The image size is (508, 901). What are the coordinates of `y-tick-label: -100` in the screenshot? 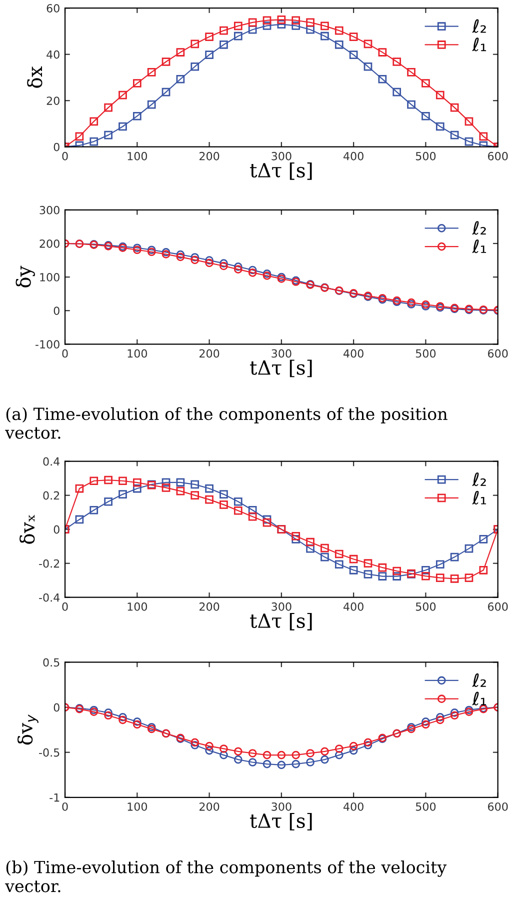 It's located at (47, 344).